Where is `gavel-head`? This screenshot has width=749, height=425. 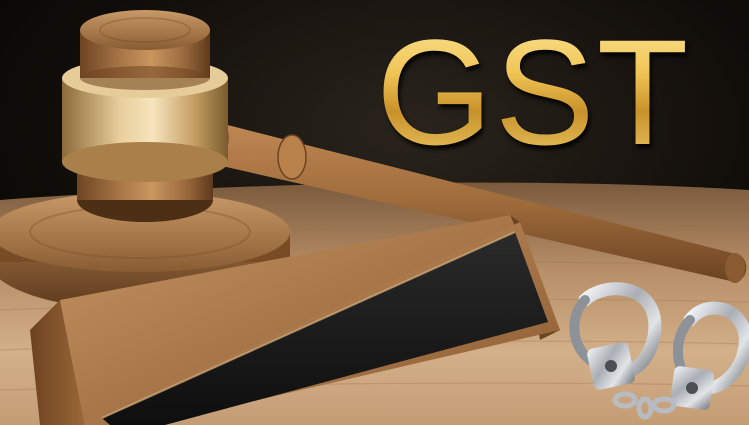 gavel-head is located at coordinates (145, 116).